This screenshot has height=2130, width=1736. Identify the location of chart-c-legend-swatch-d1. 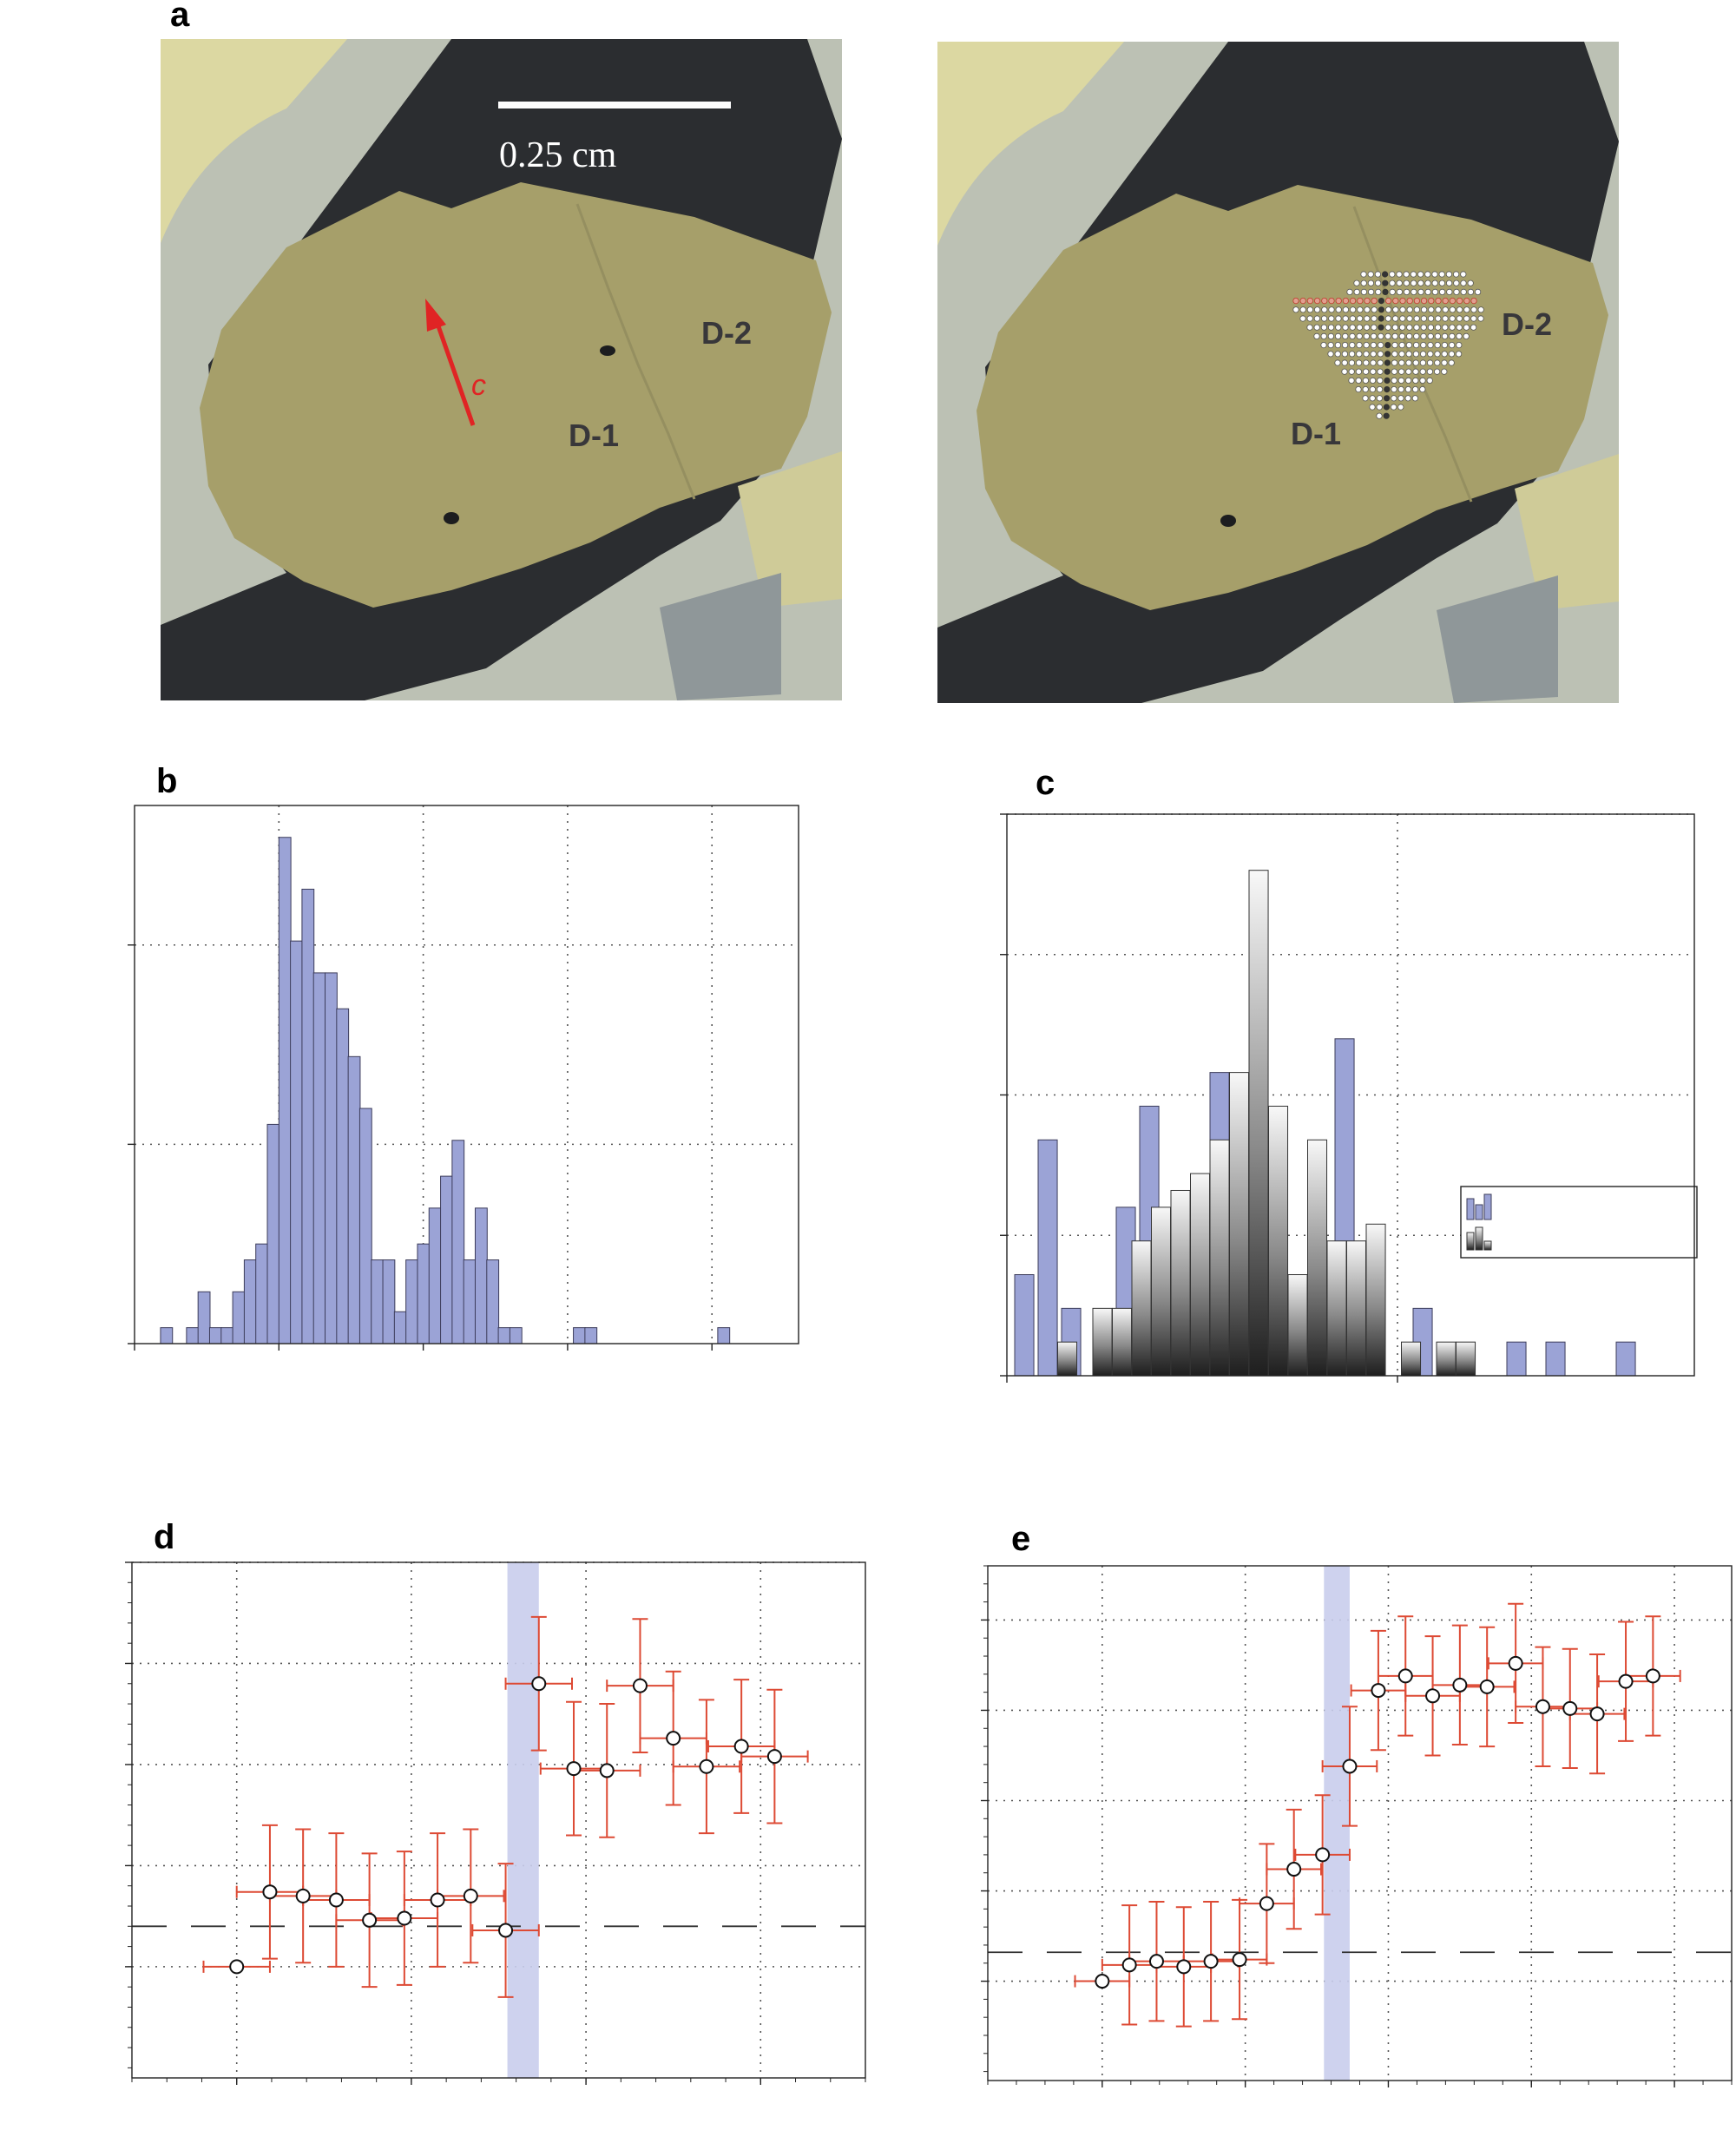
(1479, 1238).